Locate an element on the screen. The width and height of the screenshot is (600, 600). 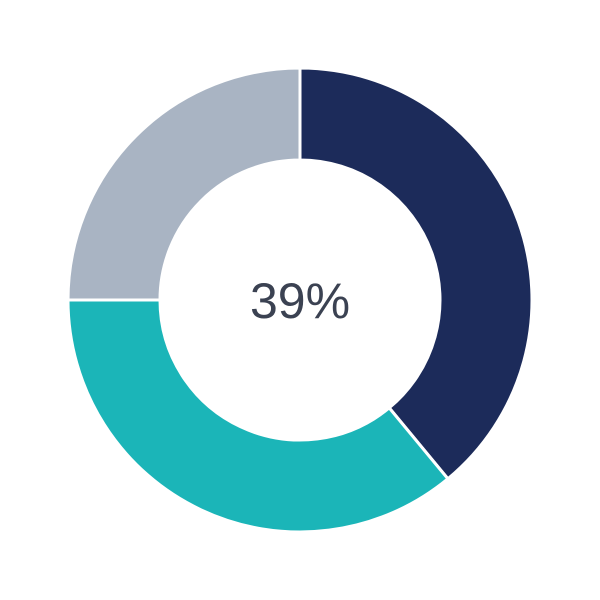
center-label: 39% is located at coordinates (300, 301).